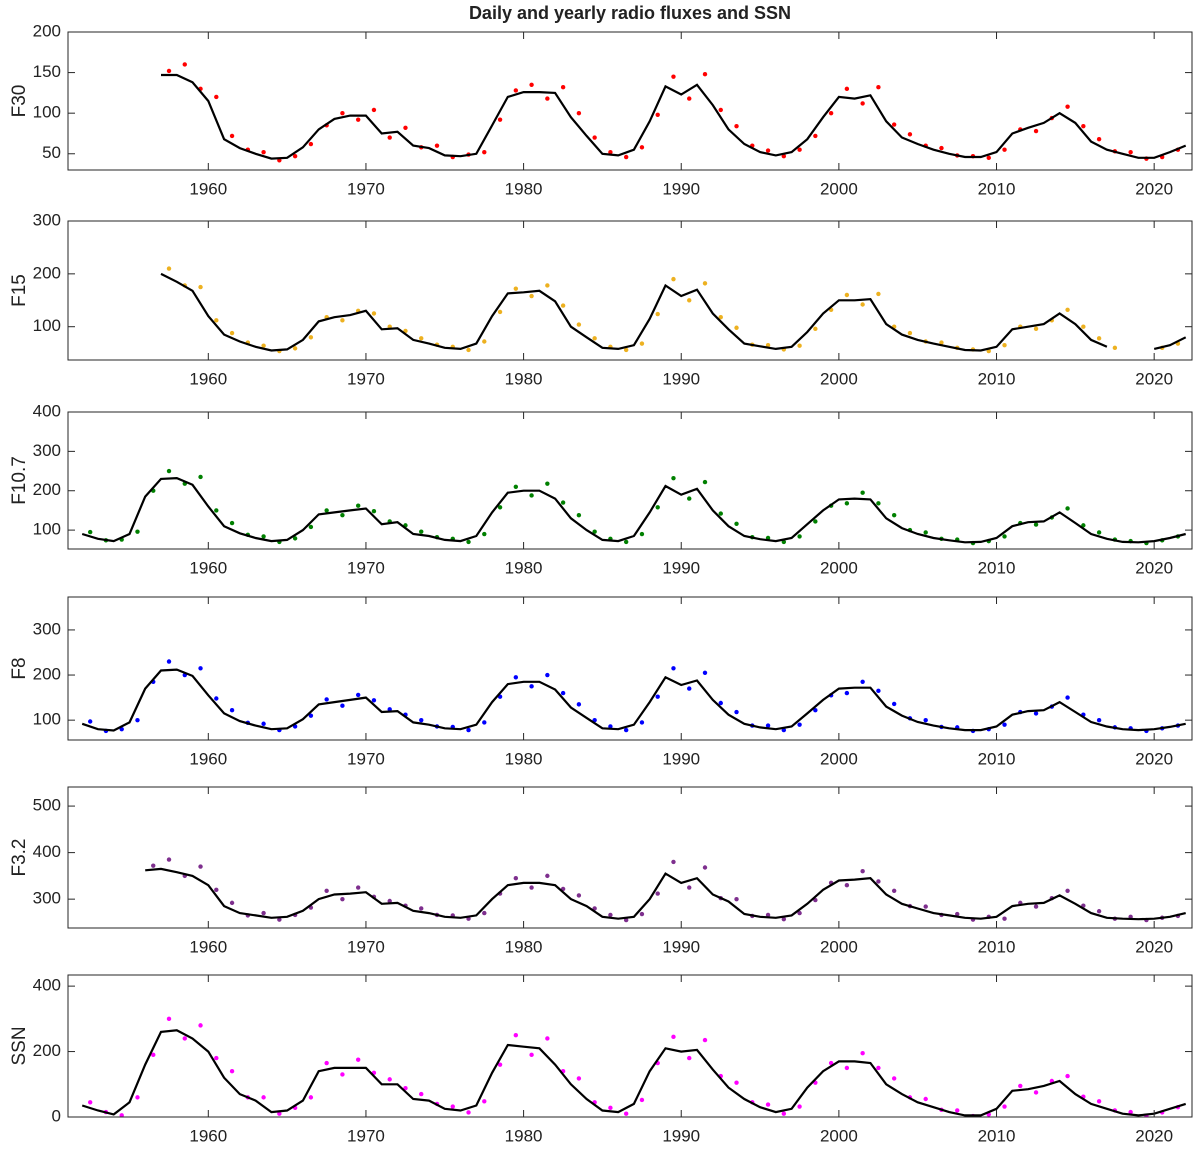 Image resolution: width=1200 pixels, height=1154 pixels. Describe the element at coordinates (366, 378) in the screenshot. I see `x-tick-label: 1970` at that location.